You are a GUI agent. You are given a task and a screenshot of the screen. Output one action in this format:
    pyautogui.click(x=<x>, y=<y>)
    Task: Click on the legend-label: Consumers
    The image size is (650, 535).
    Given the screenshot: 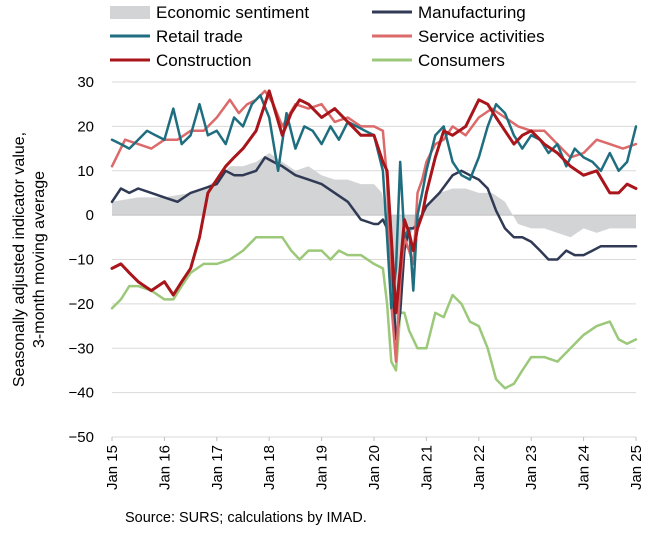 What is the action you would take?
    pyautogui.click(x=461, y=60)
    